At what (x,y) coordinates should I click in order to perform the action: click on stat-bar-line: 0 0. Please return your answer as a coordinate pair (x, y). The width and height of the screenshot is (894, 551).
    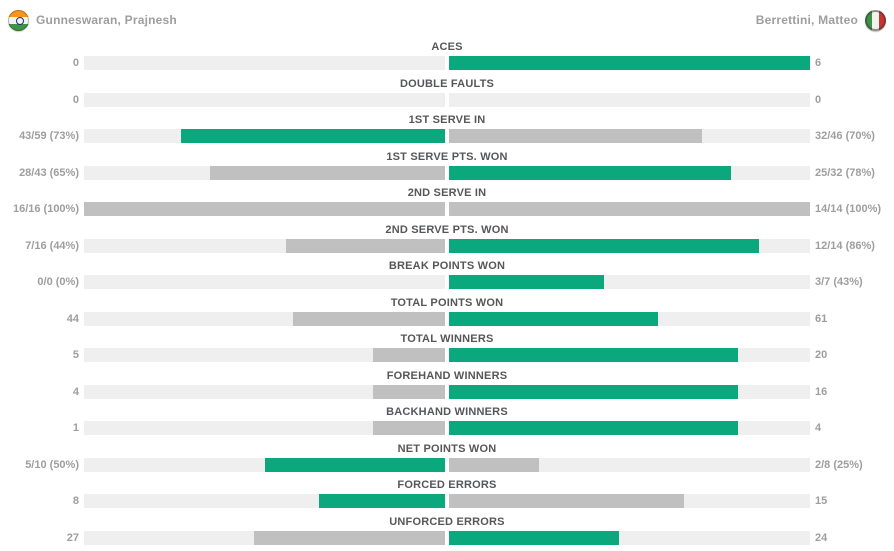
    Looking at the image, I should click on (447, 99).